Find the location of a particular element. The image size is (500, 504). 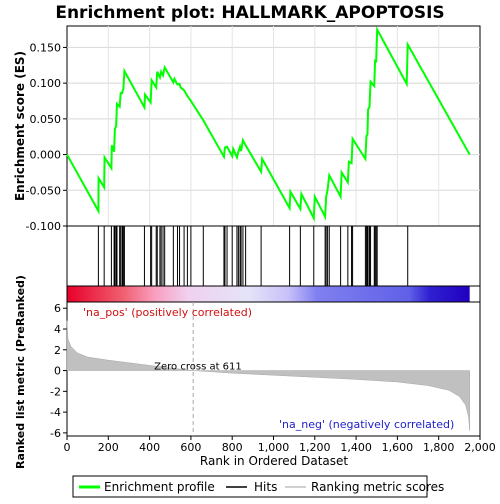

x-tick-label: 1,400 is located at coordinates (356, 447).